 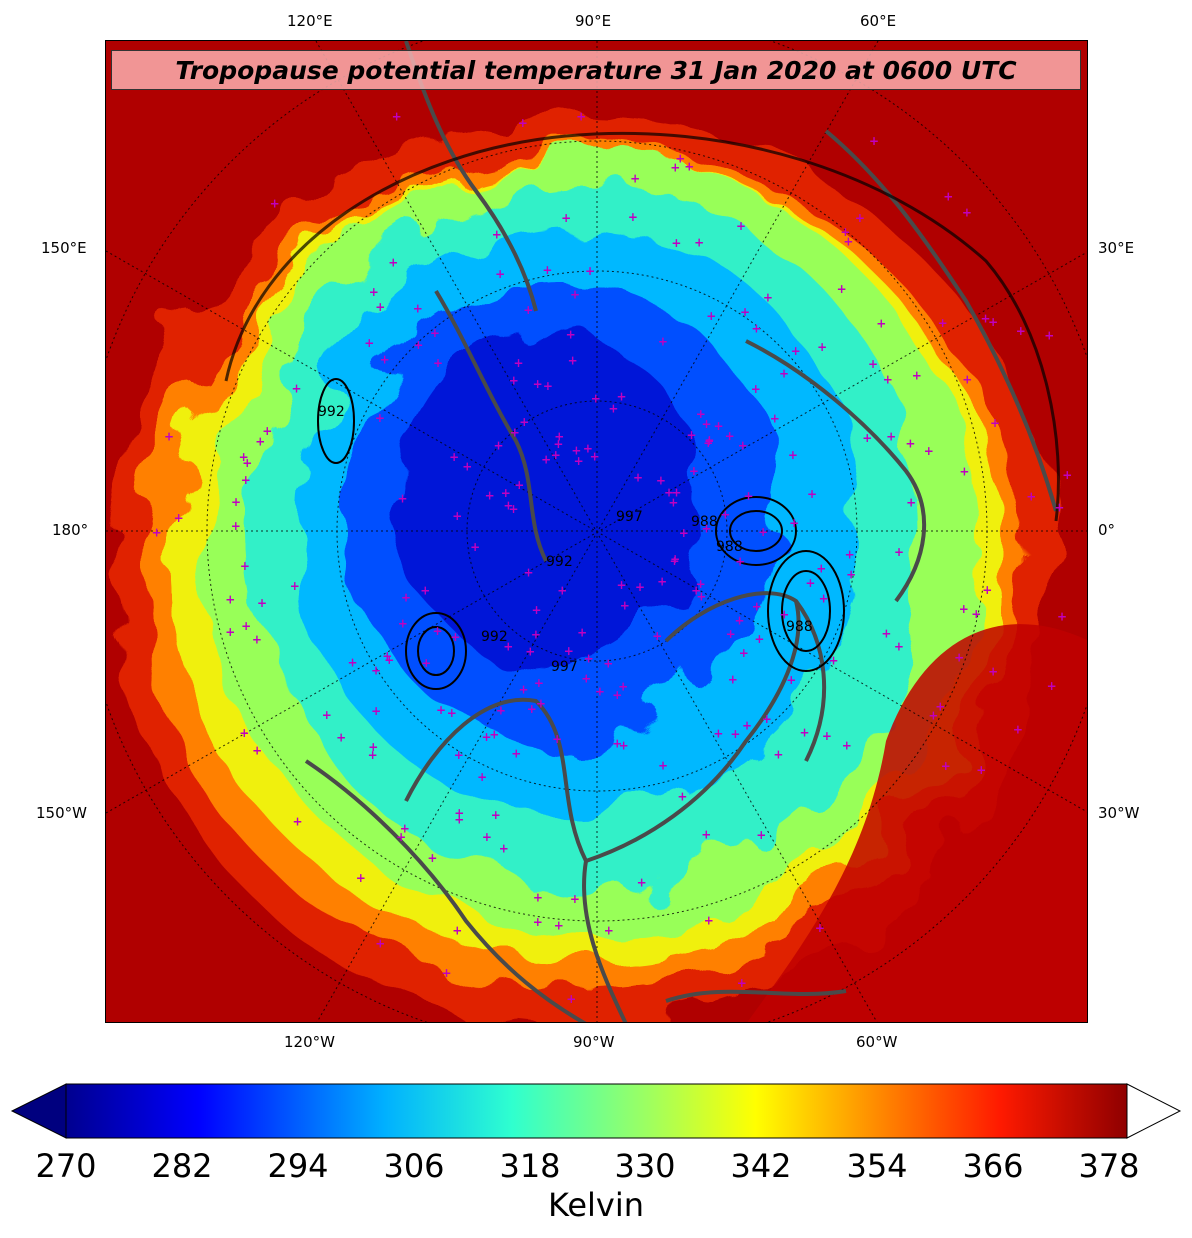 I want to click on lon-label-bottom: 90°W, so click(x=594, y=1042).